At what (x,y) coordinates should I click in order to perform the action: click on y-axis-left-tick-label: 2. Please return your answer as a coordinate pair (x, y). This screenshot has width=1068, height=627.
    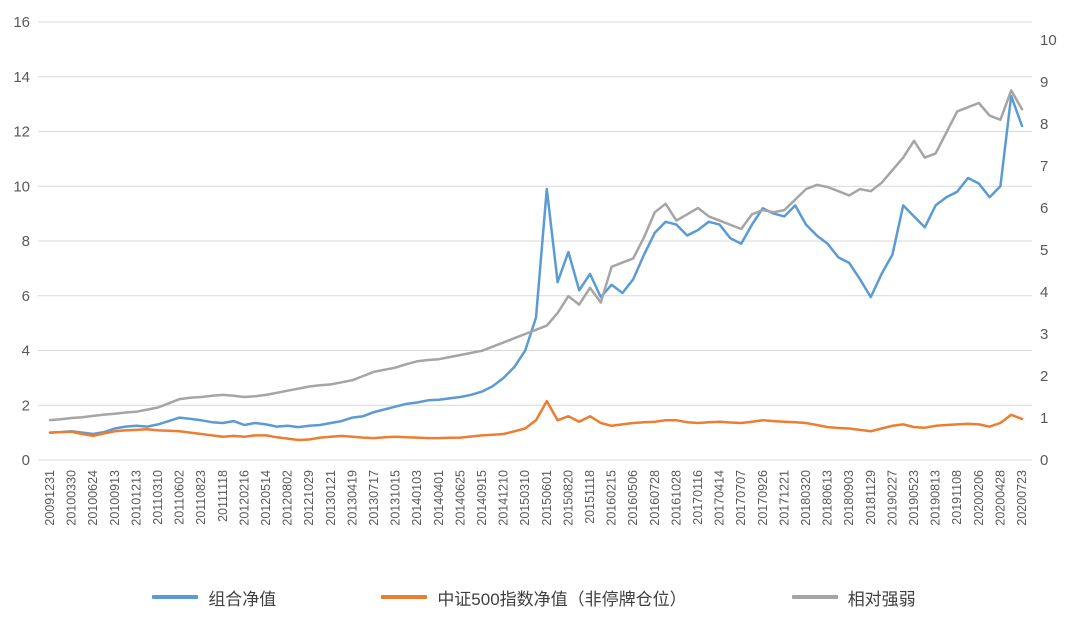
    Looking at the image, I should click on (26, 405).